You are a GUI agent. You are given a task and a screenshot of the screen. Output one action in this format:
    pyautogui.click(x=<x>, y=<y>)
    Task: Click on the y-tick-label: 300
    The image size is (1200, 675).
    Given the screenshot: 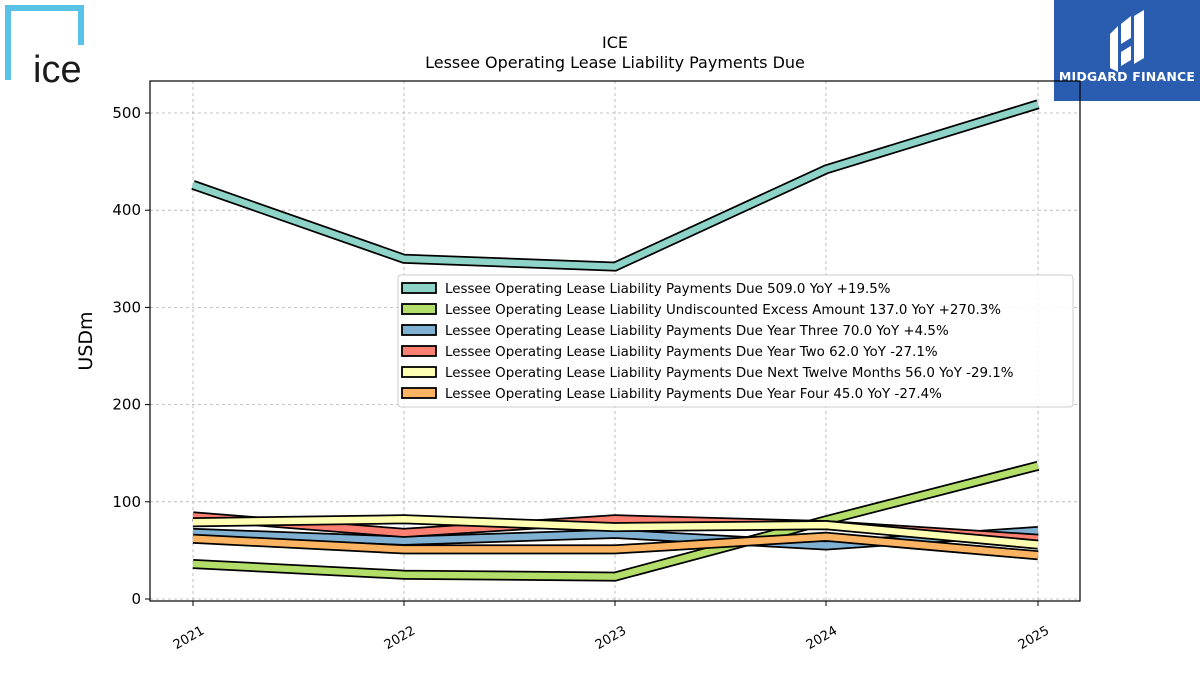 What is the action you would take?
    pyautogui.click(x=126, y=307)
    